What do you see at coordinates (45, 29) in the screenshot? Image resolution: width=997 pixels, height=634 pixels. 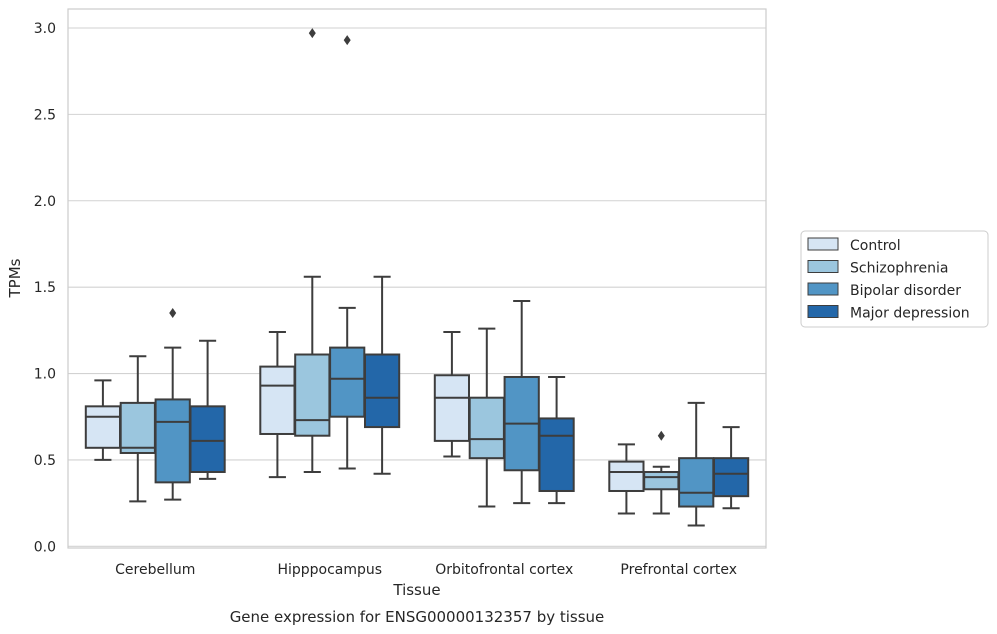 I see `y-tick-label-6: 3.0` at bounding box center [45, 29].